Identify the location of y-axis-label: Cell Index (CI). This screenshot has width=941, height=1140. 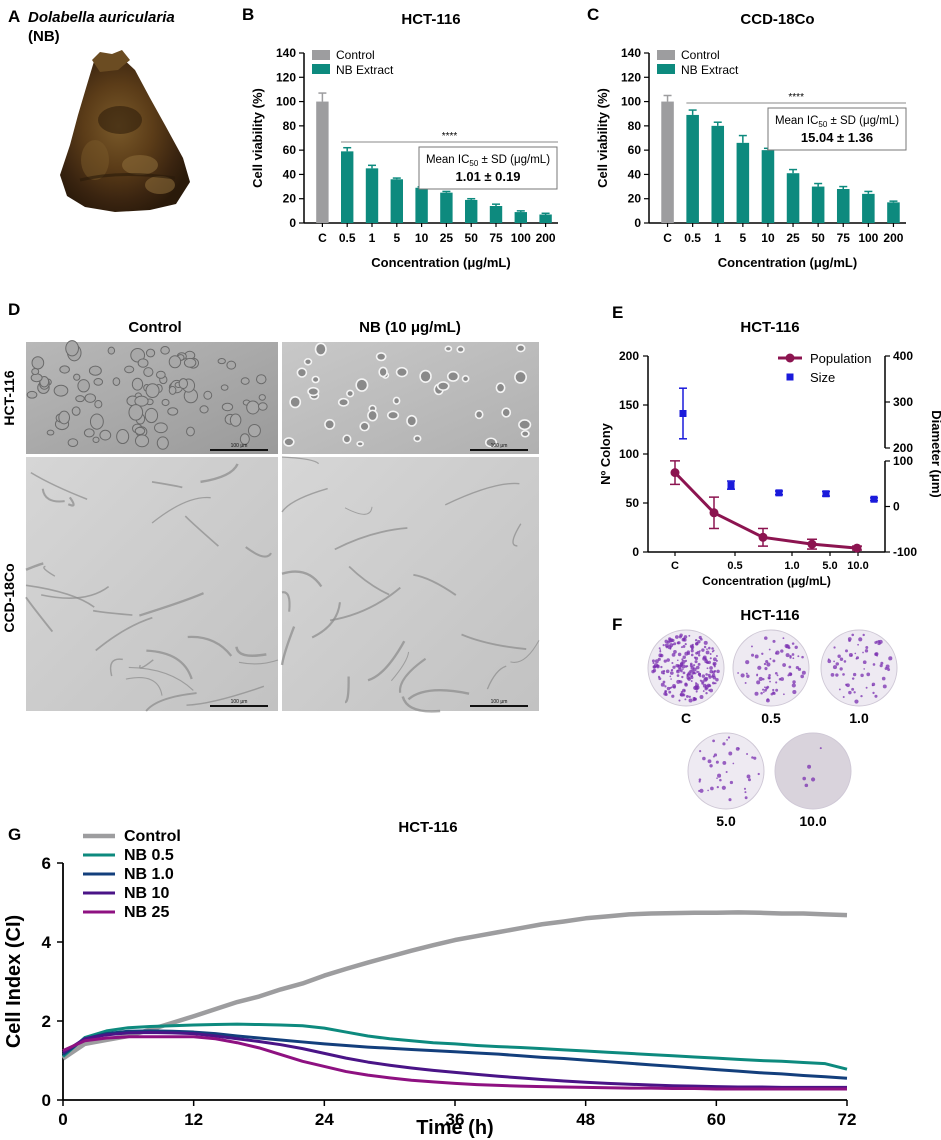
(14, 981).